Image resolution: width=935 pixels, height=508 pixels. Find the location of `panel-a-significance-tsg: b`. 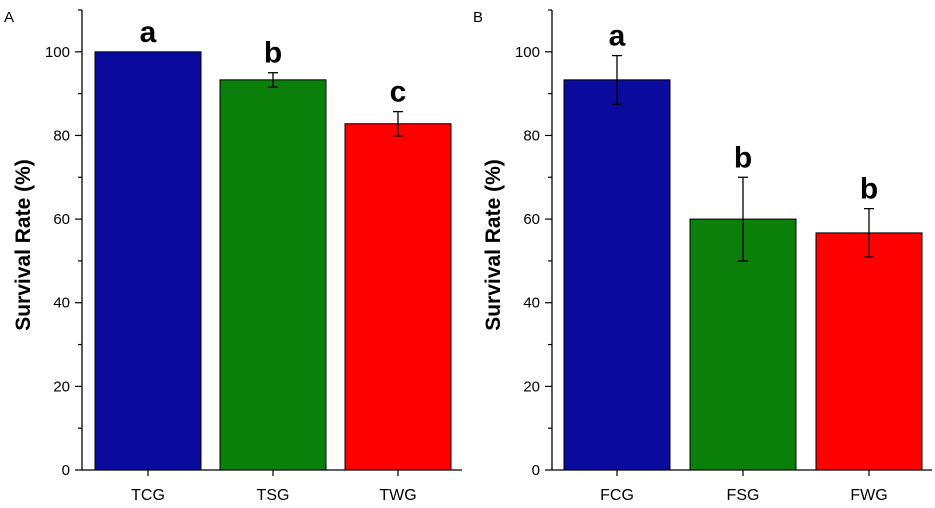

panel-a-significance-tsg: b is located at coordinates (273, 53).